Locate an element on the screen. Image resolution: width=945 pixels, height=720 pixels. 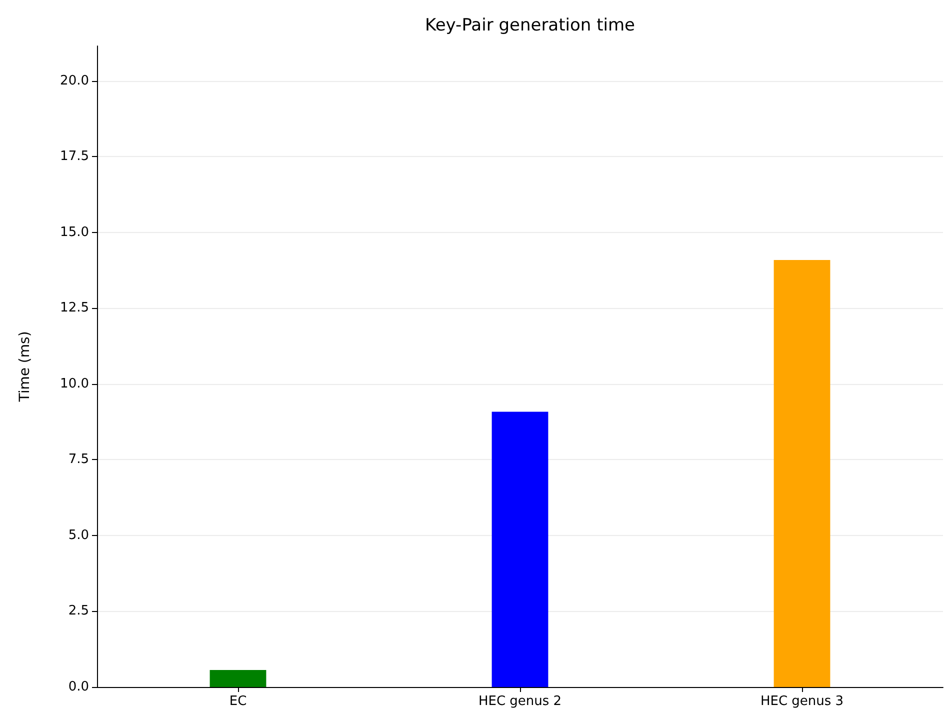
chart-title: Key-Pair generation time is located at coordinates (530, 26).